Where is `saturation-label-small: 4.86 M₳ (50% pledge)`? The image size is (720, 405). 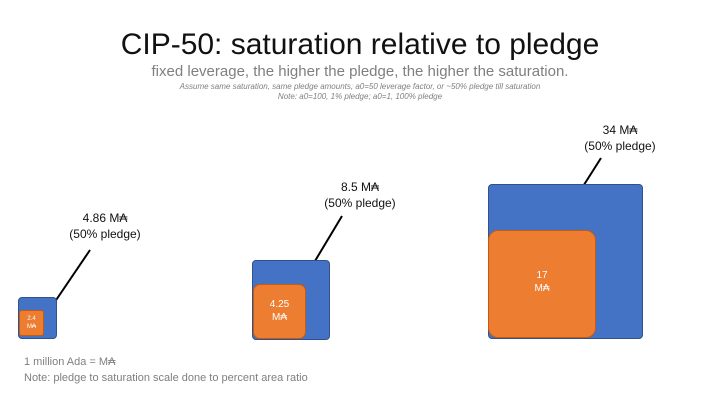
saturation-label-small: 4.86 M₳ (50% pledge) is located at coordinates (105, 226).